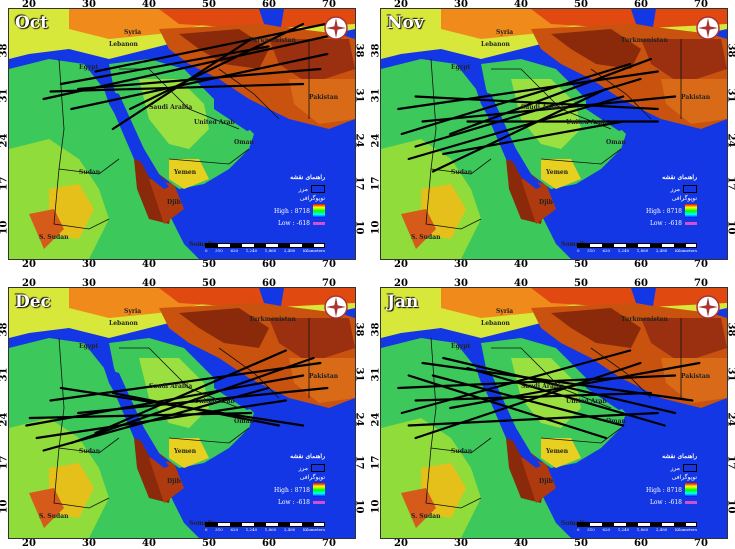  Describe the element at coordinates (495, 44) in the screenshot. I see `label-lebanon: Lebanon` at that location.